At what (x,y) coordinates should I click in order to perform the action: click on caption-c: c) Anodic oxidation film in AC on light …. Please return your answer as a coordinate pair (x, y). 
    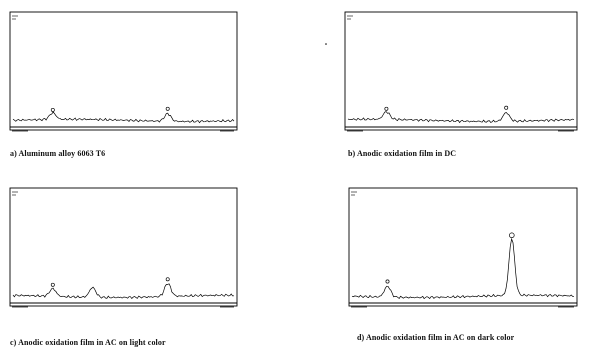
    Looking at the image, I should click on (88, 342).